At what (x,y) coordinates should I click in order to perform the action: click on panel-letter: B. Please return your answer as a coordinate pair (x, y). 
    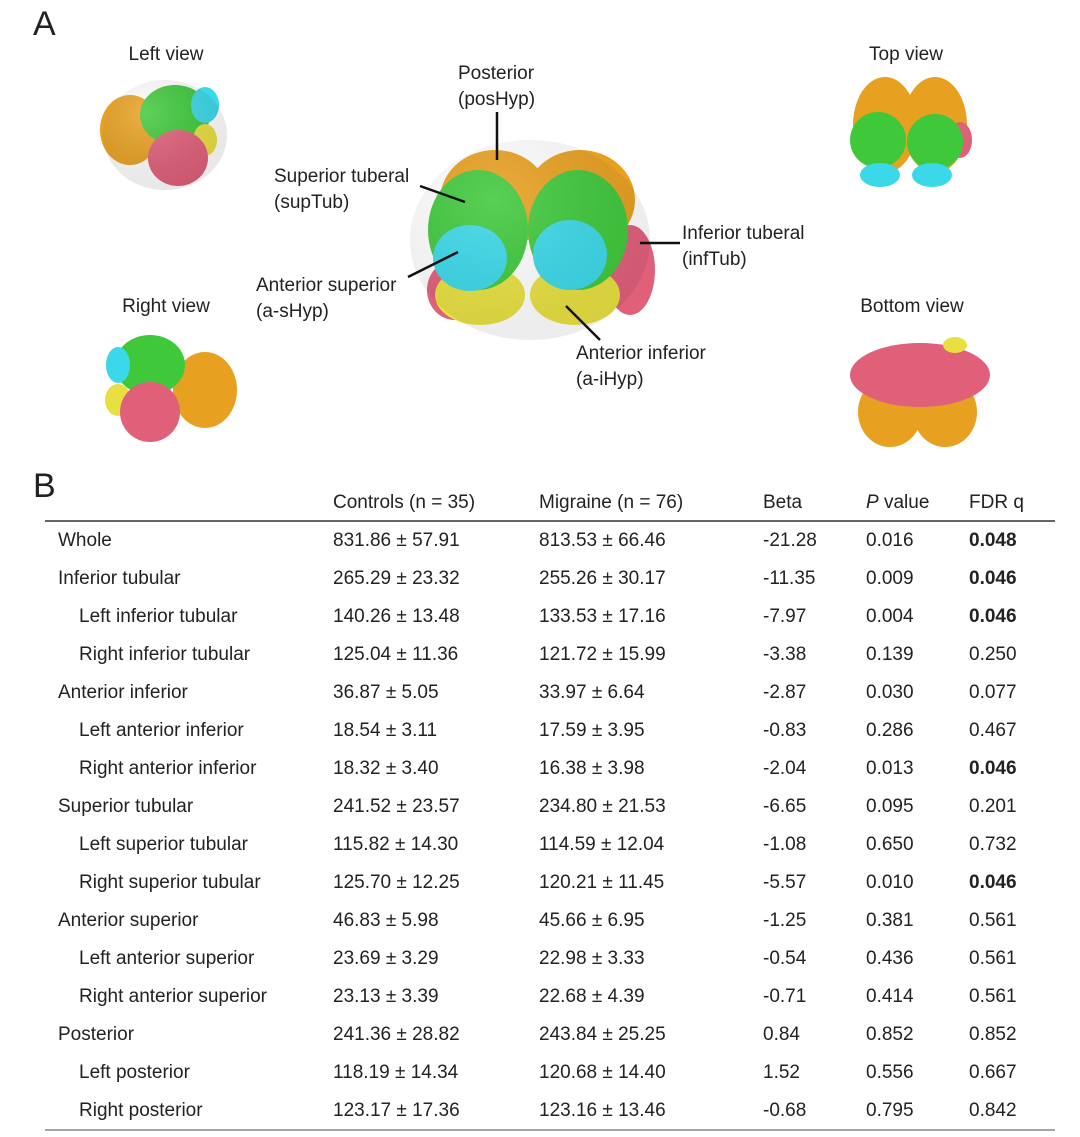
    Looking at the image, I should click on (44, 486).